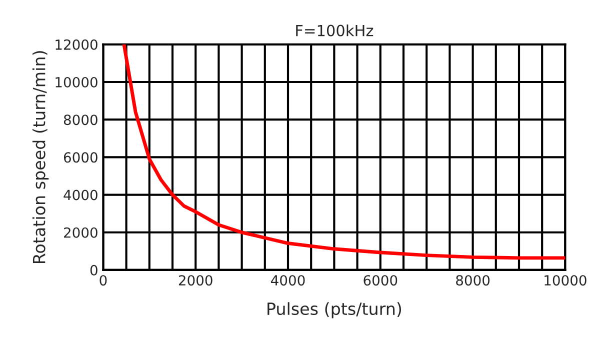  I want to click on x-tick-label: 8000, so click(473, 280).